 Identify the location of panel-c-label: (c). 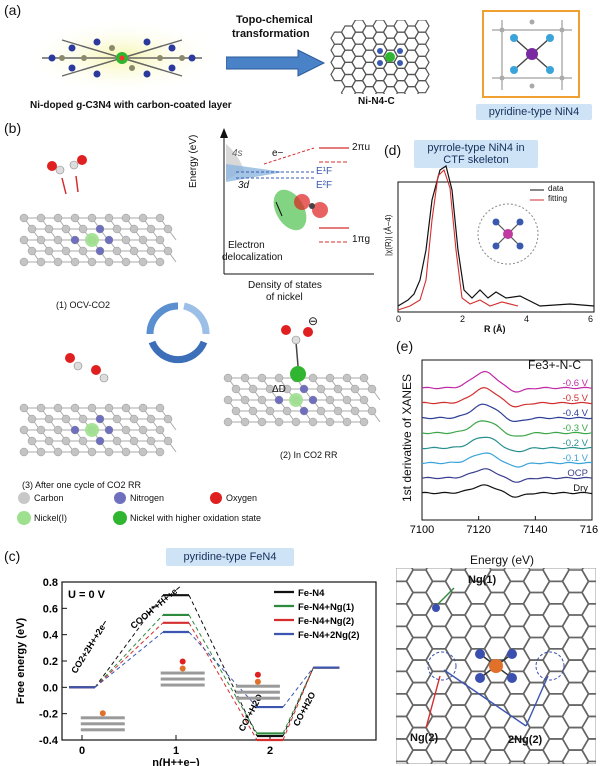
(12, 556).